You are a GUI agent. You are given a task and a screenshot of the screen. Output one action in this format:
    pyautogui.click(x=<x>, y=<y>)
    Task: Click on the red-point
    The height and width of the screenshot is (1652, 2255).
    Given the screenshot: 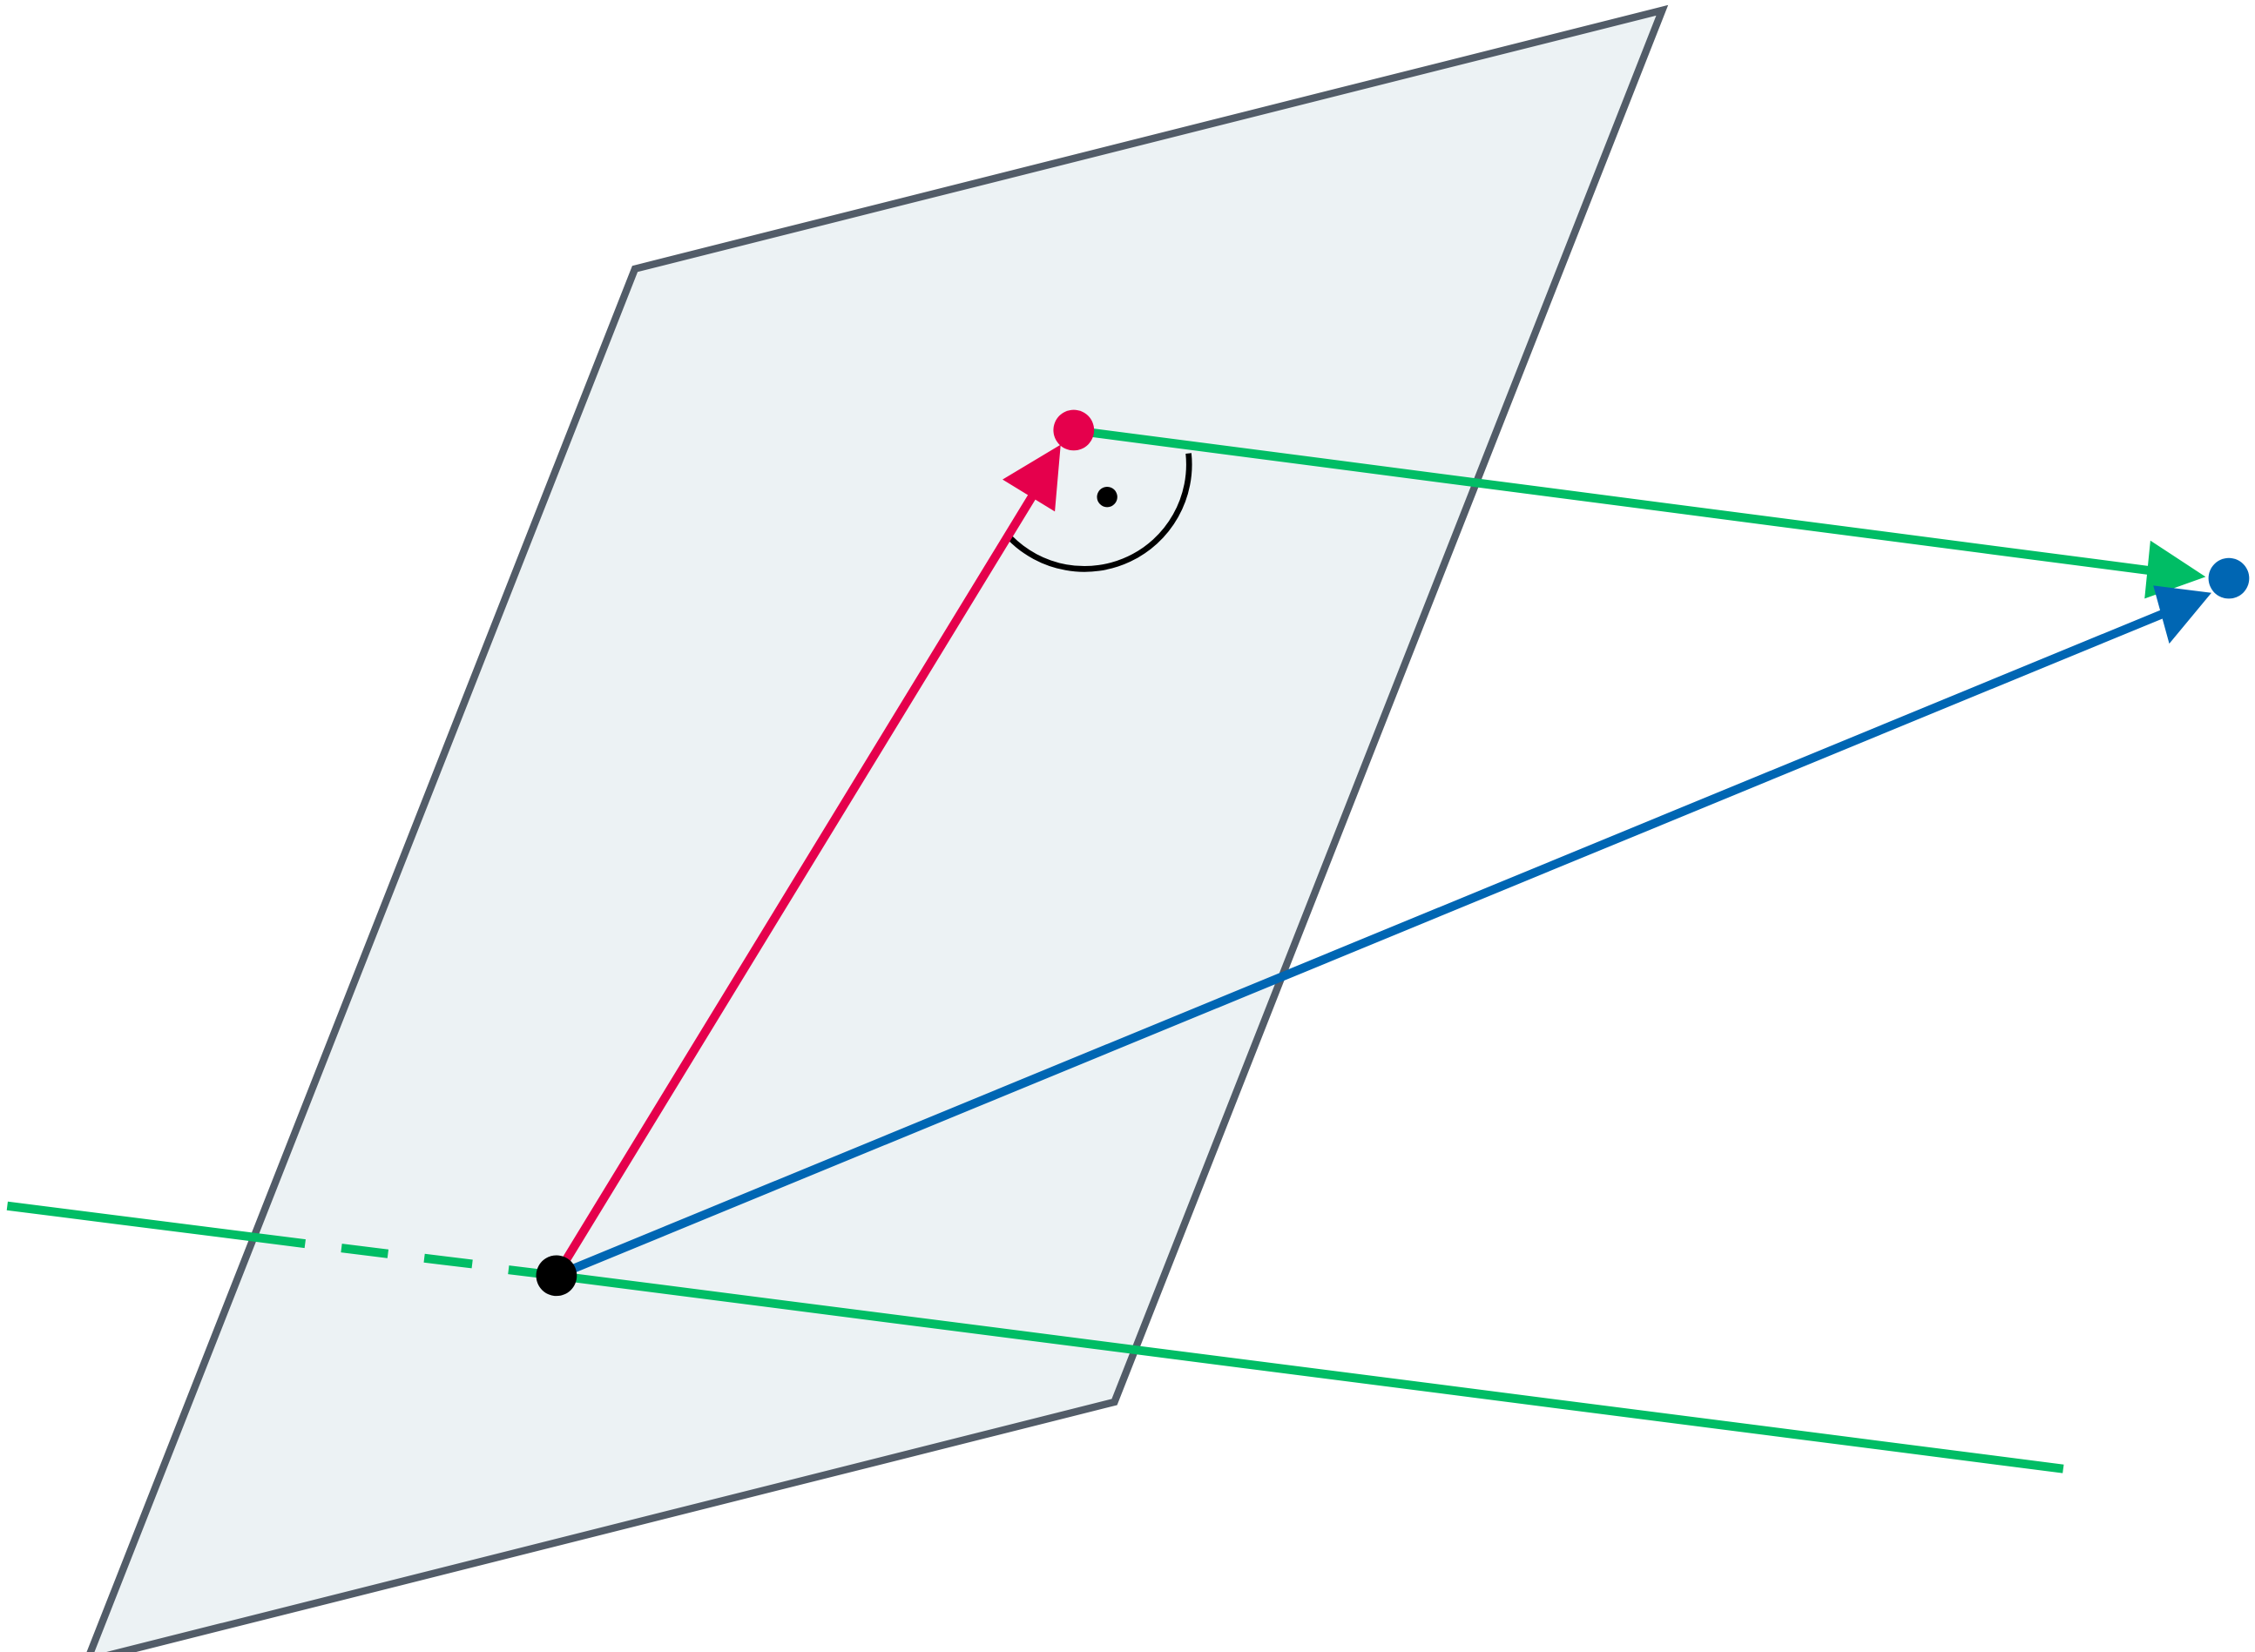 What is the action you would take?
    pyautogui.click(x=1074, y=430)
    